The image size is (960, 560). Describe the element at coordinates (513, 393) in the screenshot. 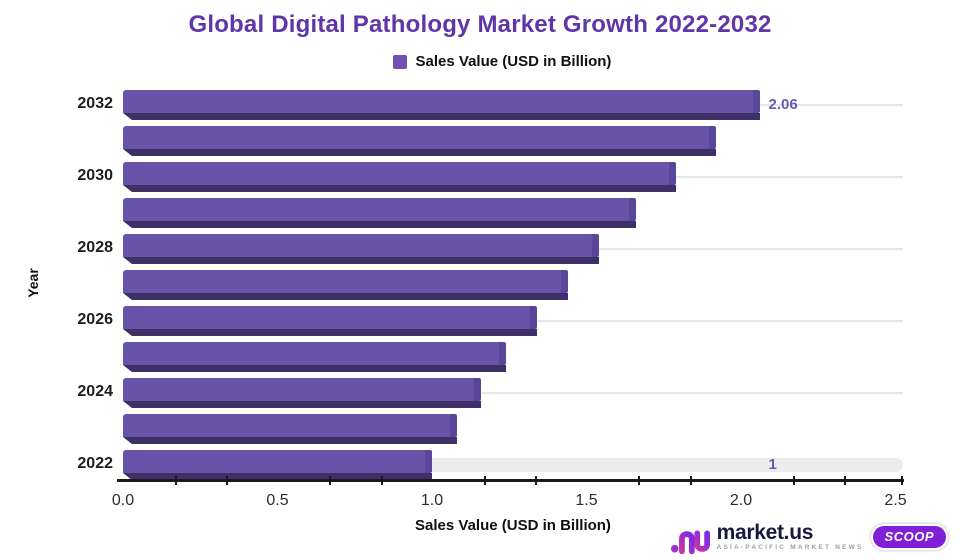

I see `gridline-2024` at that location.